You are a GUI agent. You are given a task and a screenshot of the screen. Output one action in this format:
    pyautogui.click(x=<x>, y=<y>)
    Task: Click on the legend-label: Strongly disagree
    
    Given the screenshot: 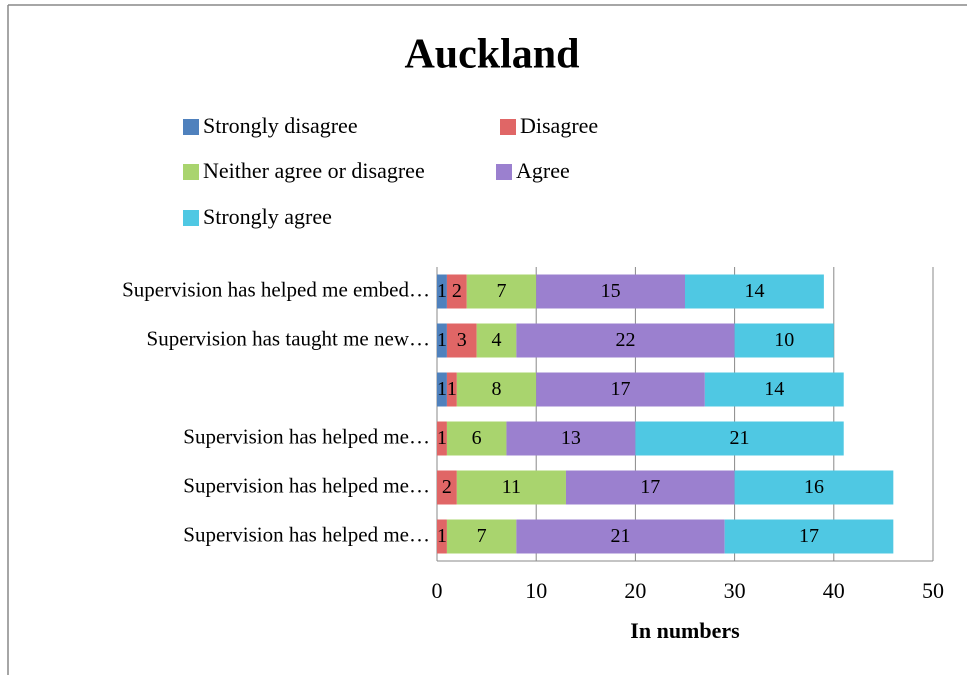 What is the action you would take?
    pyautogui.click(x=280, y=125)
    